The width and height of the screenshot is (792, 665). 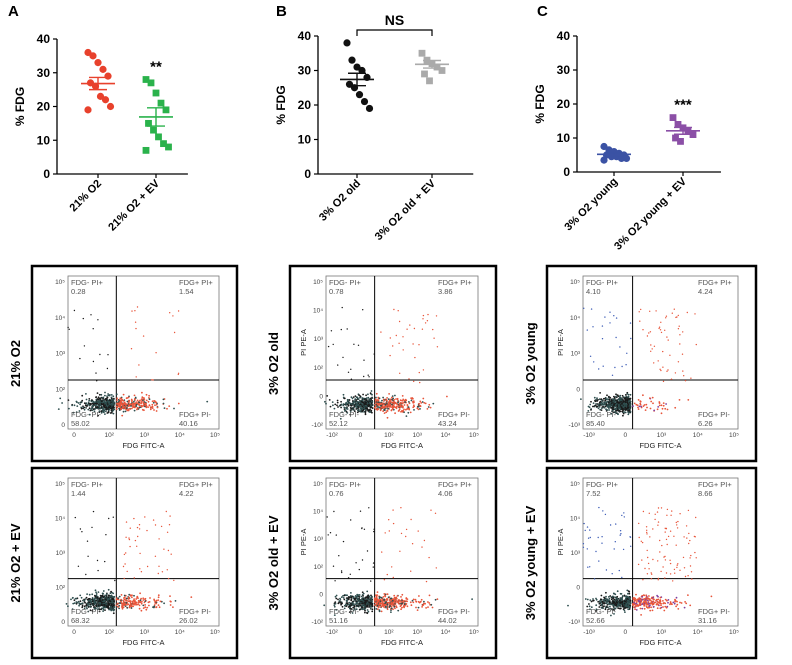 What do you see at coordinates (564, 104) in the screenshot?
I see `y-tick-label: 20` at bounding box center [564, 104].